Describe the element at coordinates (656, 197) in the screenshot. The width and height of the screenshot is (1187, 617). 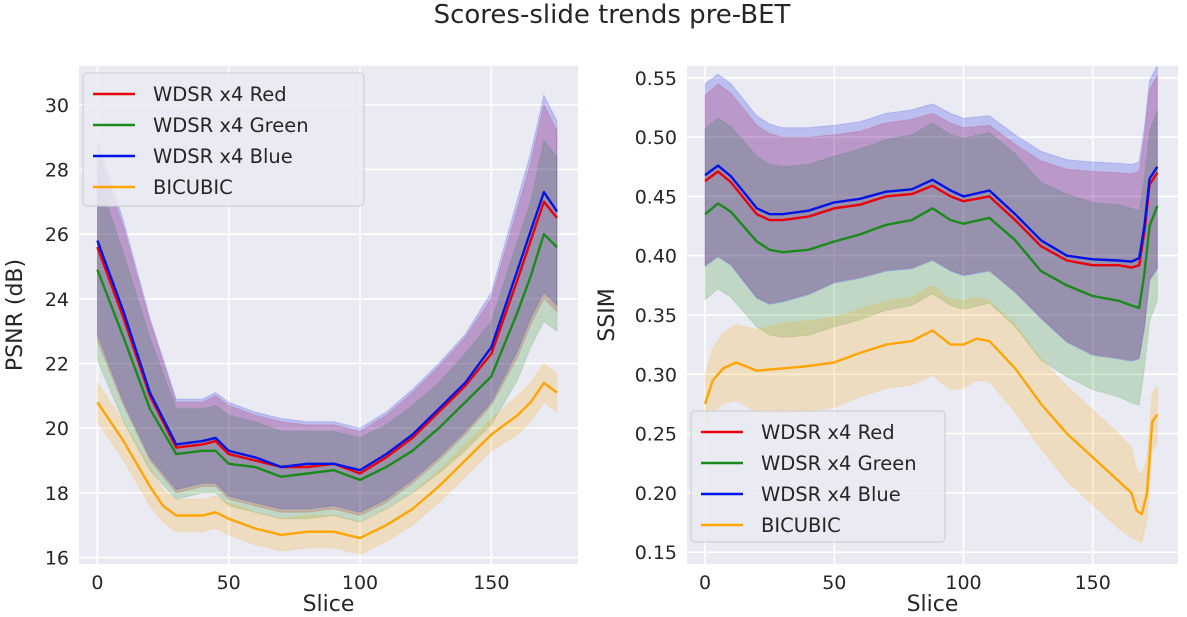
I see `y-tick-label: 0.45` at that location.